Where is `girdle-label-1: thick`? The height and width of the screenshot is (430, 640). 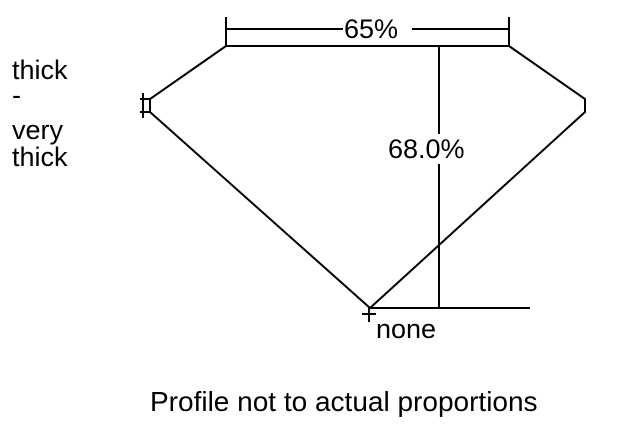 girdle-label-1: thick is located at coordinates (40, 70).